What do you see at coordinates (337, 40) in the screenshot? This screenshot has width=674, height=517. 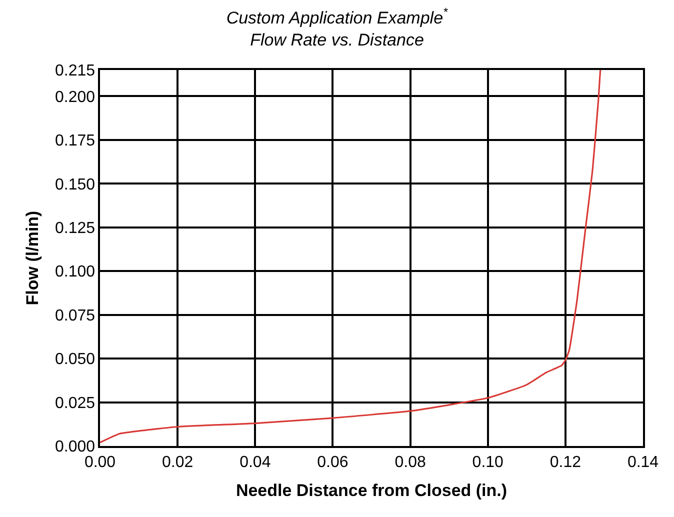 I see `chart-subtitle: Flow Rate vs. Distance` at bounding box center [337, 40].